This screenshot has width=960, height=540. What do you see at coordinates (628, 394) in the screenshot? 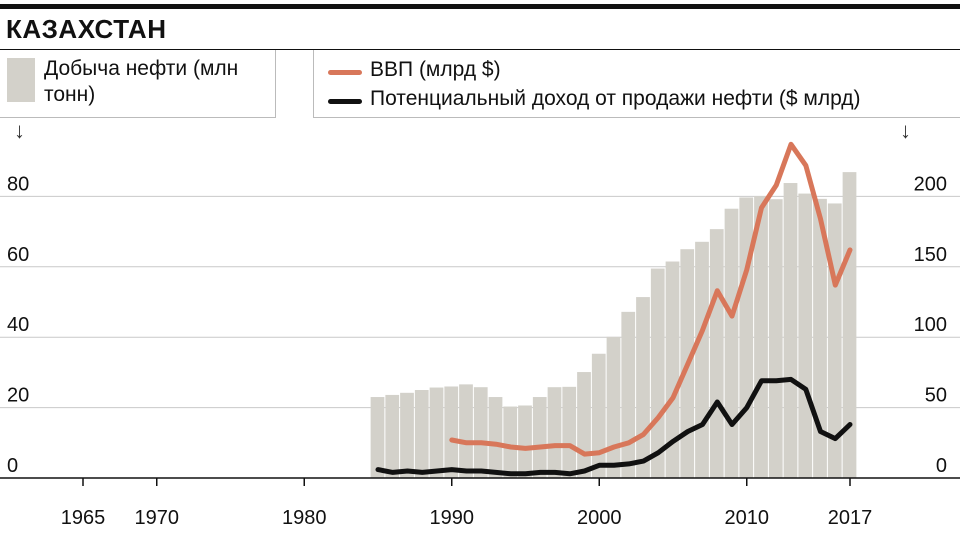
I see `bar-oil-2002` at bounding box center [628, 394].